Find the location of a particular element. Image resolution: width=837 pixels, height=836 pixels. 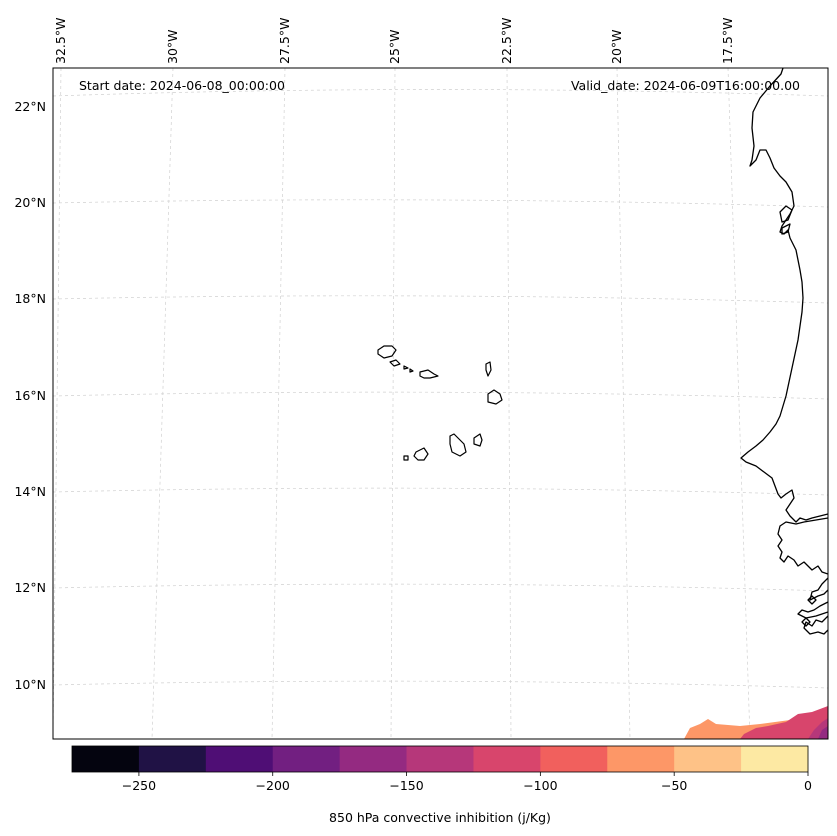

start-date-label: Start date: 2024-06-08_00:00:00 is located at coordinates (182, 85).